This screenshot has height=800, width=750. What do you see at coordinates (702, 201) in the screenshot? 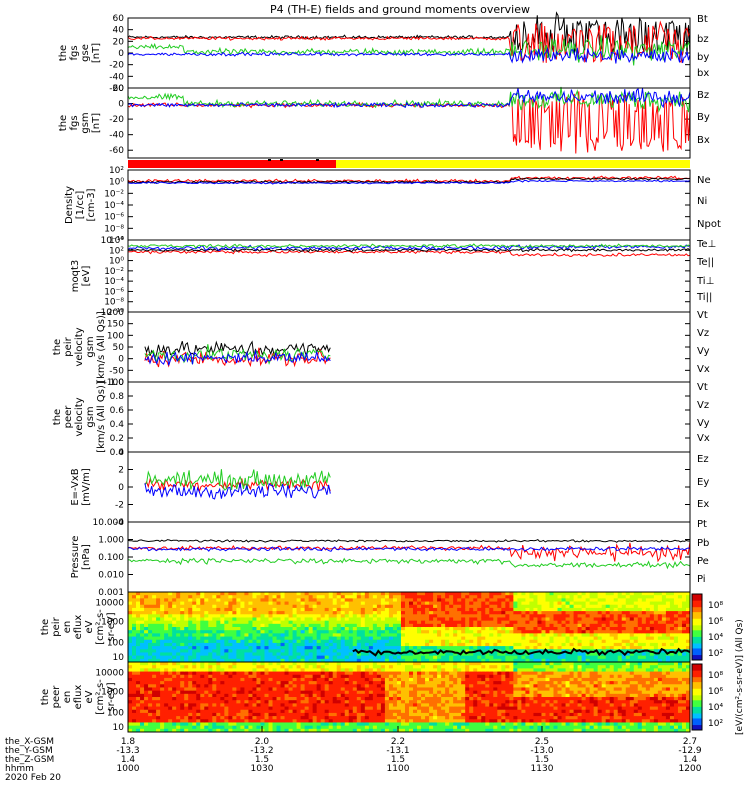
I see `legend-entry: Ni` at bounding box center [702, 201].